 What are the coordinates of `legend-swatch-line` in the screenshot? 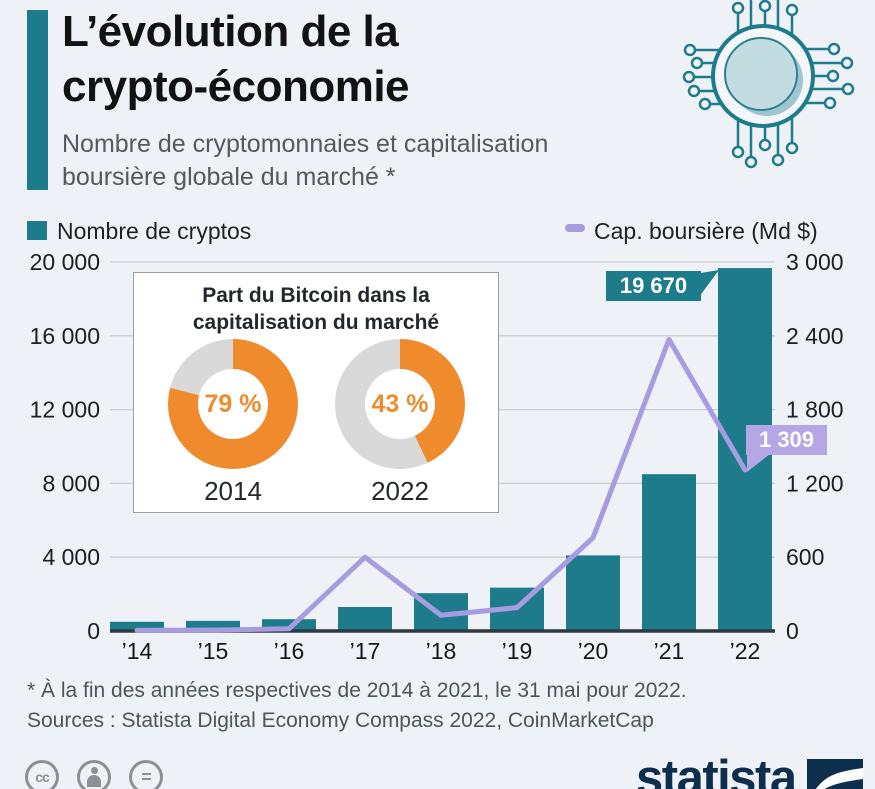 It's located at (575, 228).